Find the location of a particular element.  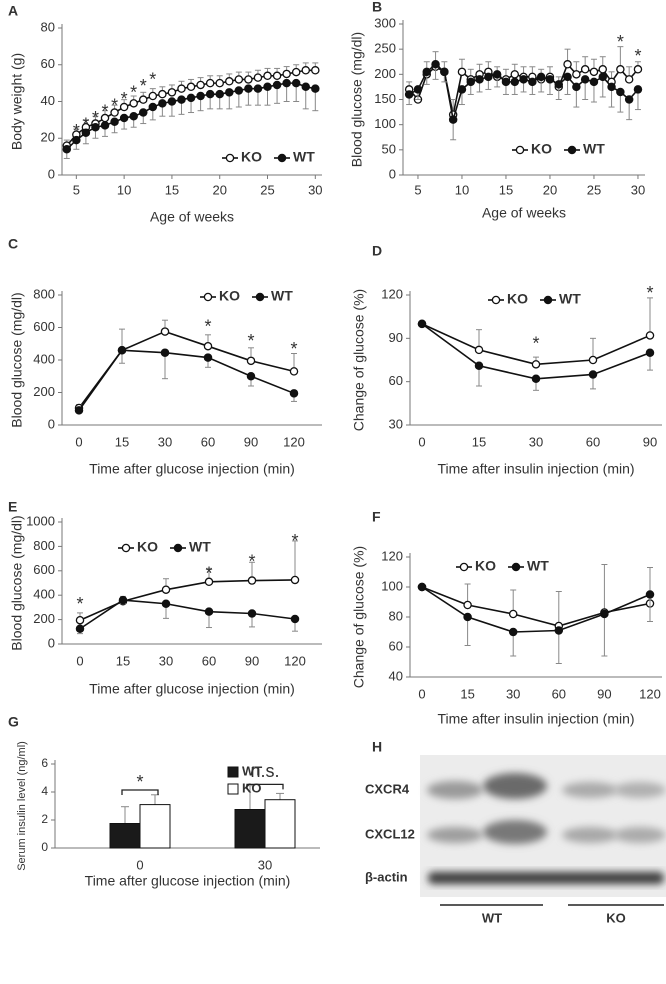

x-axis-title: Age of weeks is located at coordinates (192, 217).